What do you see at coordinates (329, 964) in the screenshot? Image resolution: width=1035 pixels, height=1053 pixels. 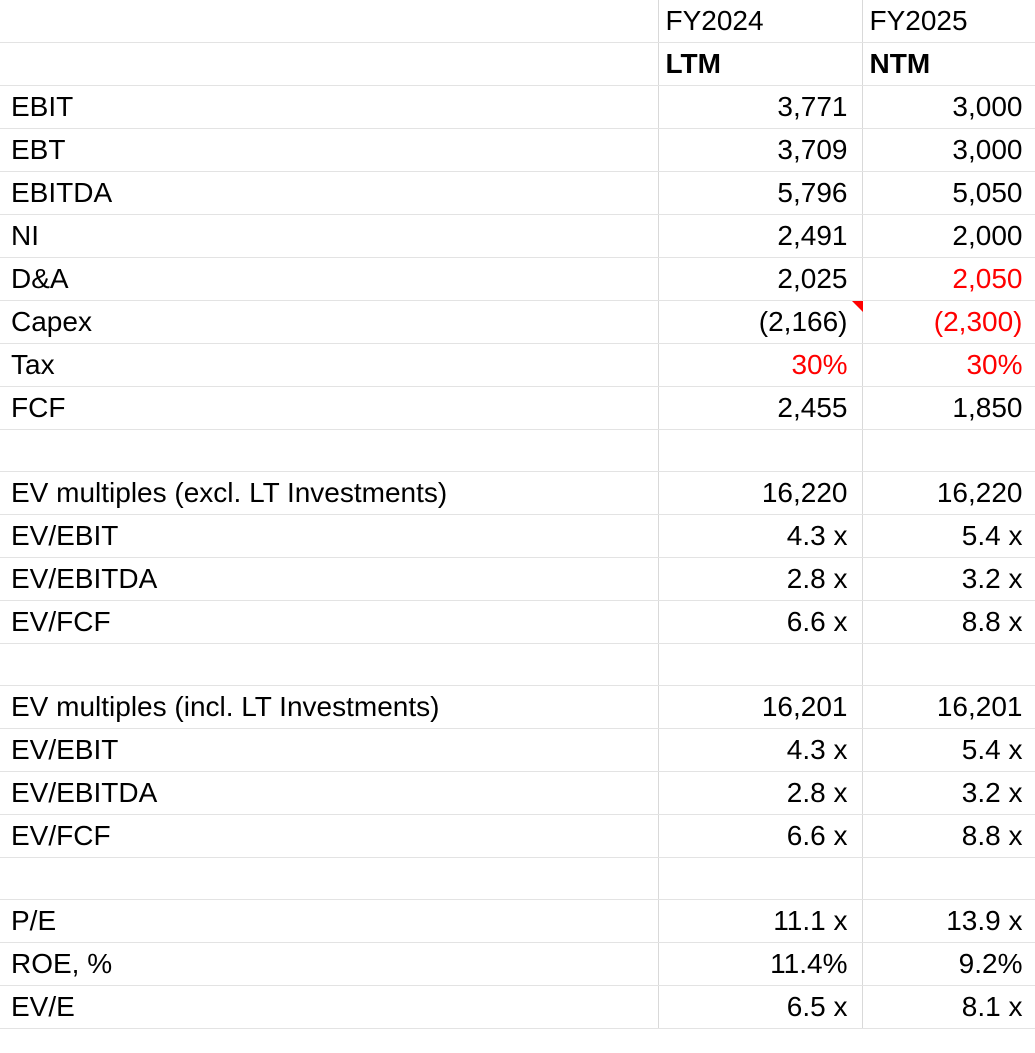 I see `cell-row-label: ROE, %` at bounding box center [329, 964].